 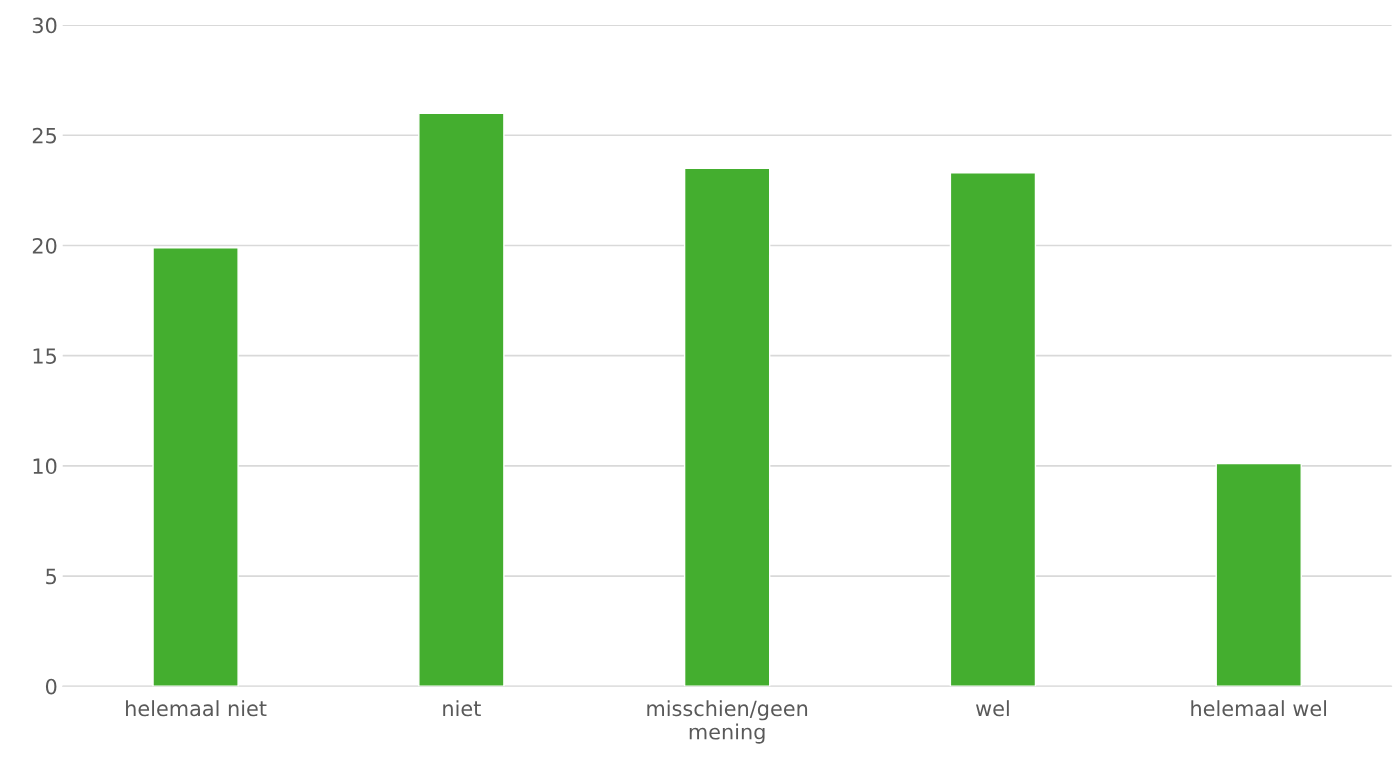 What do you see at coordinates (51, 686) in the screenshot?
I see `y-tick-label: 0` at bounding box center [51, 686].